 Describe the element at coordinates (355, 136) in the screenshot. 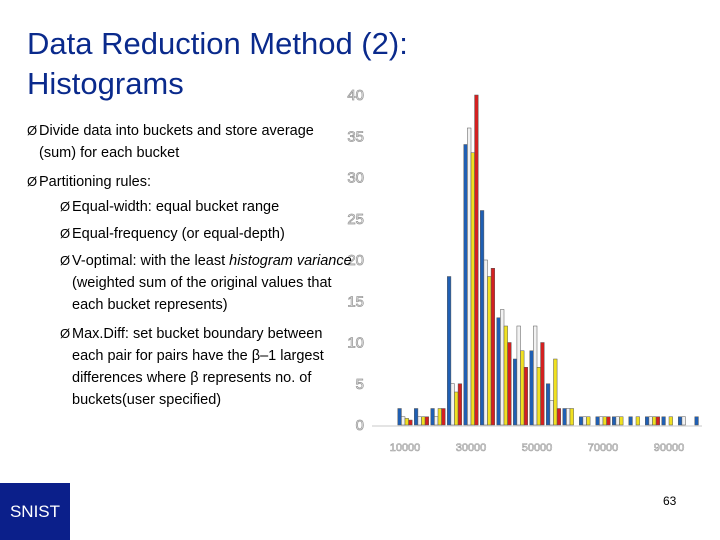

I see `y-tick-label: 35` at that location.